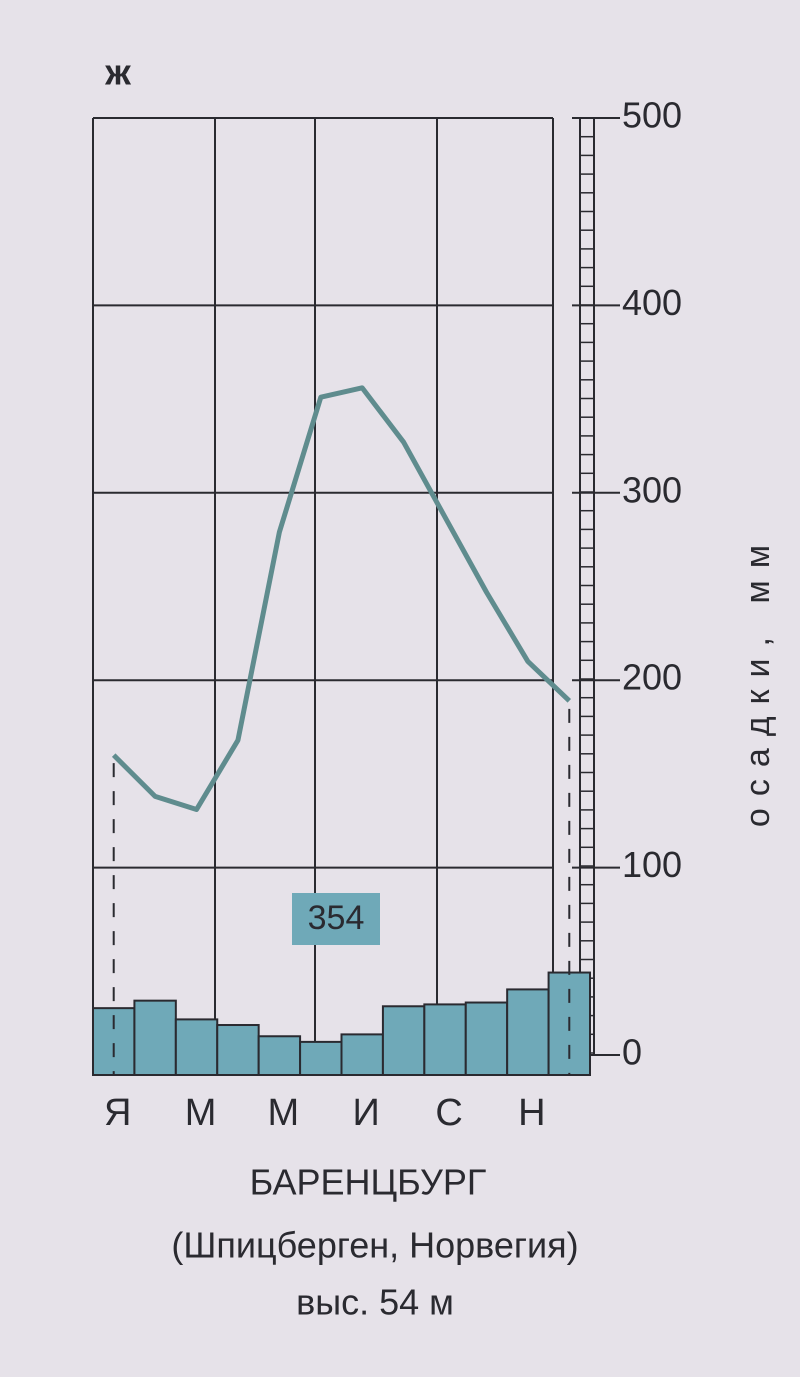 This screenshot has height=1377, width=800. I want to click on annotation: 354, so click(336, 918).